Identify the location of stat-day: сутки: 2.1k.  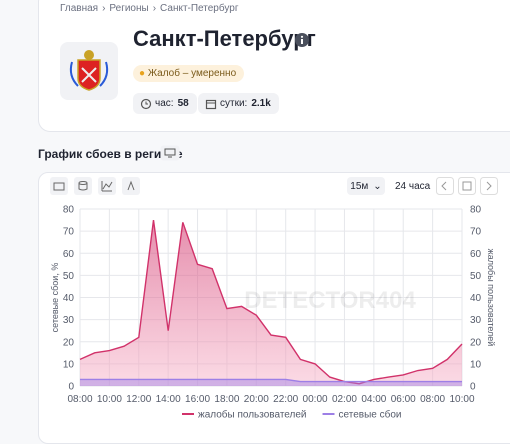
(238, 103).